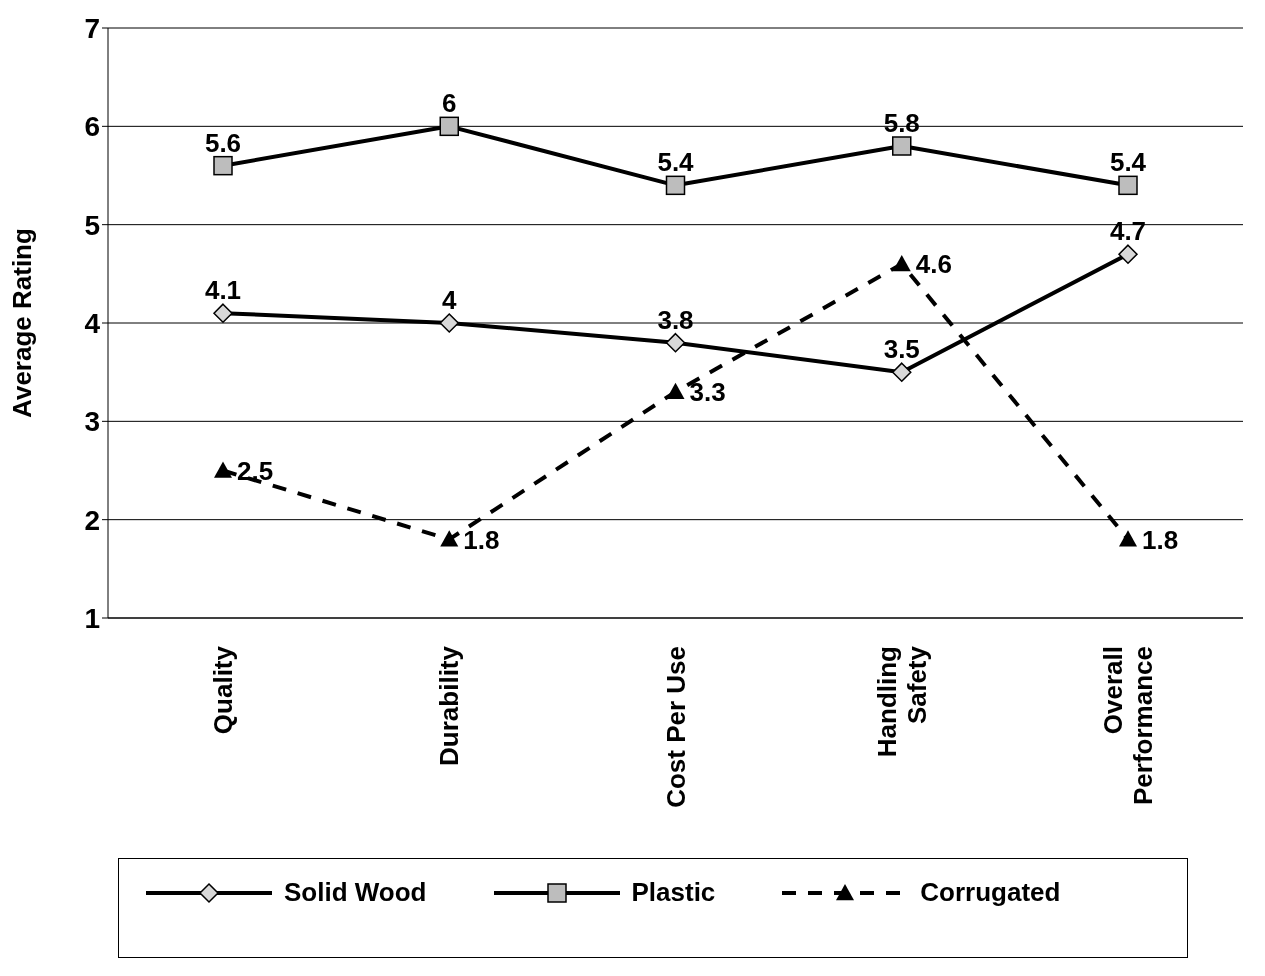 The image size is (1265, 976). I want to click on y-tick-label: 3, so click(92, 422).